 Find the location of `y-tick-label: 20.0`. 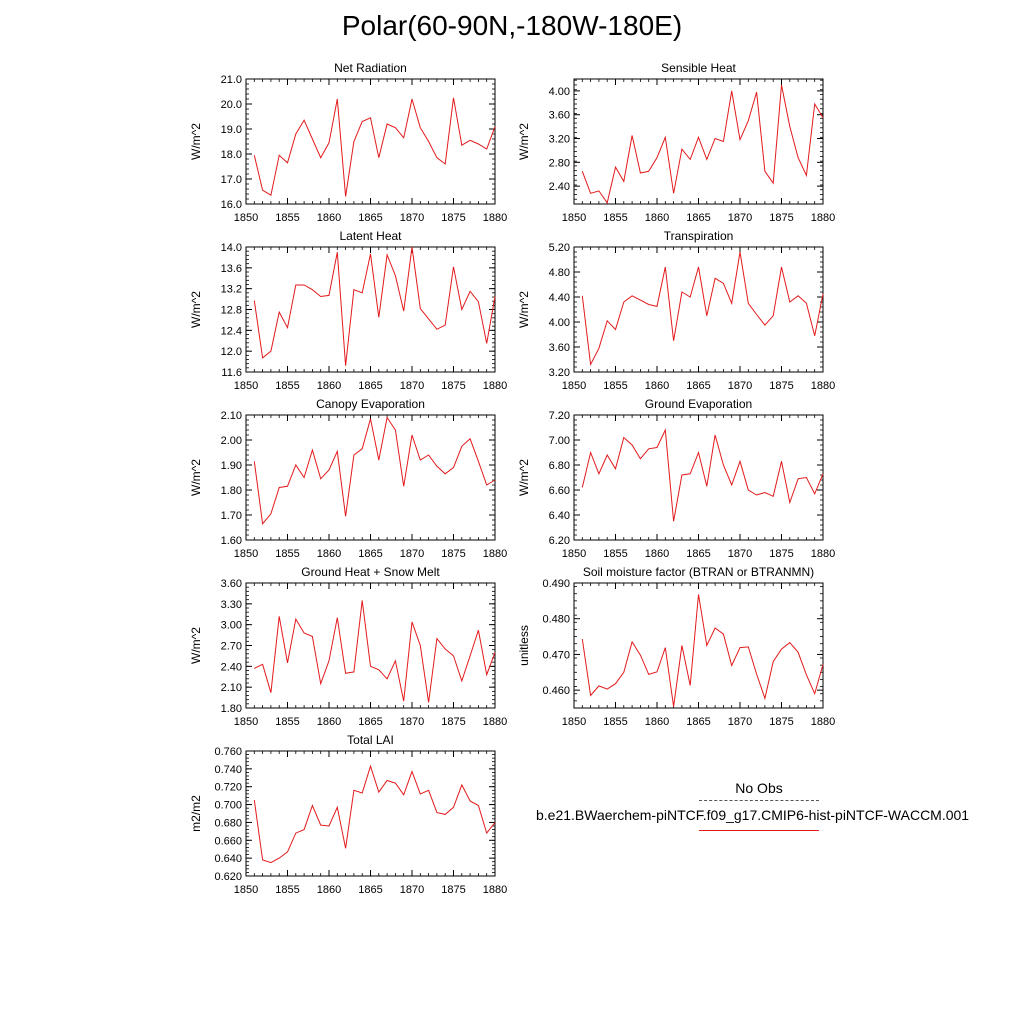

y-tick-label: 20.0 is located at coordinates (231, 105).